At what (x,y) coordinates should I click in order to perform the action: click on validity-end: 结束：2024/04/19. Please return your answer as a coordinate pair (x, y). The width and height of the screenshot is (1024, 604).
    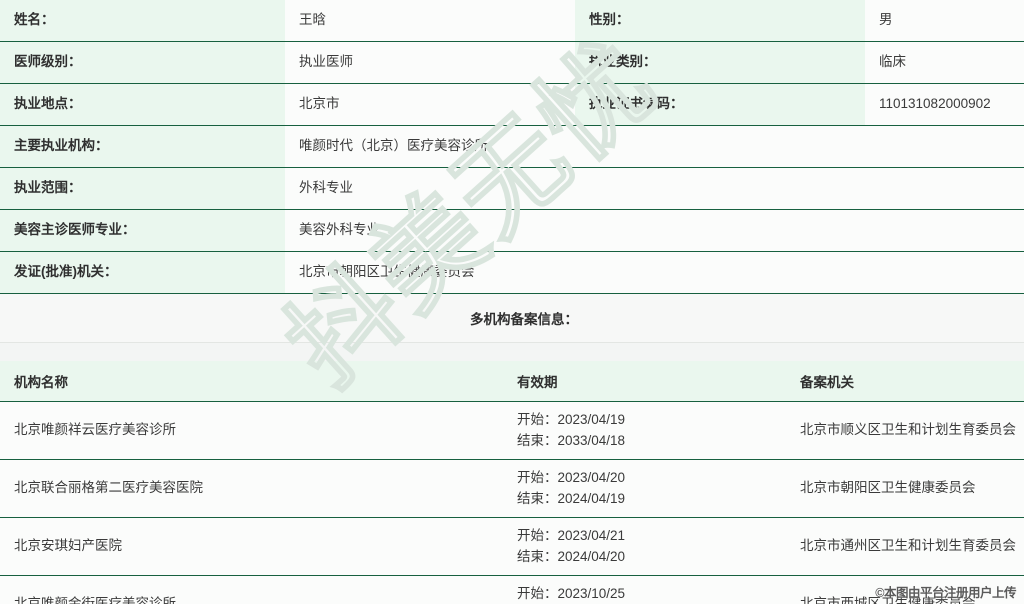
    Looking at the image, I should click on (571, 498).